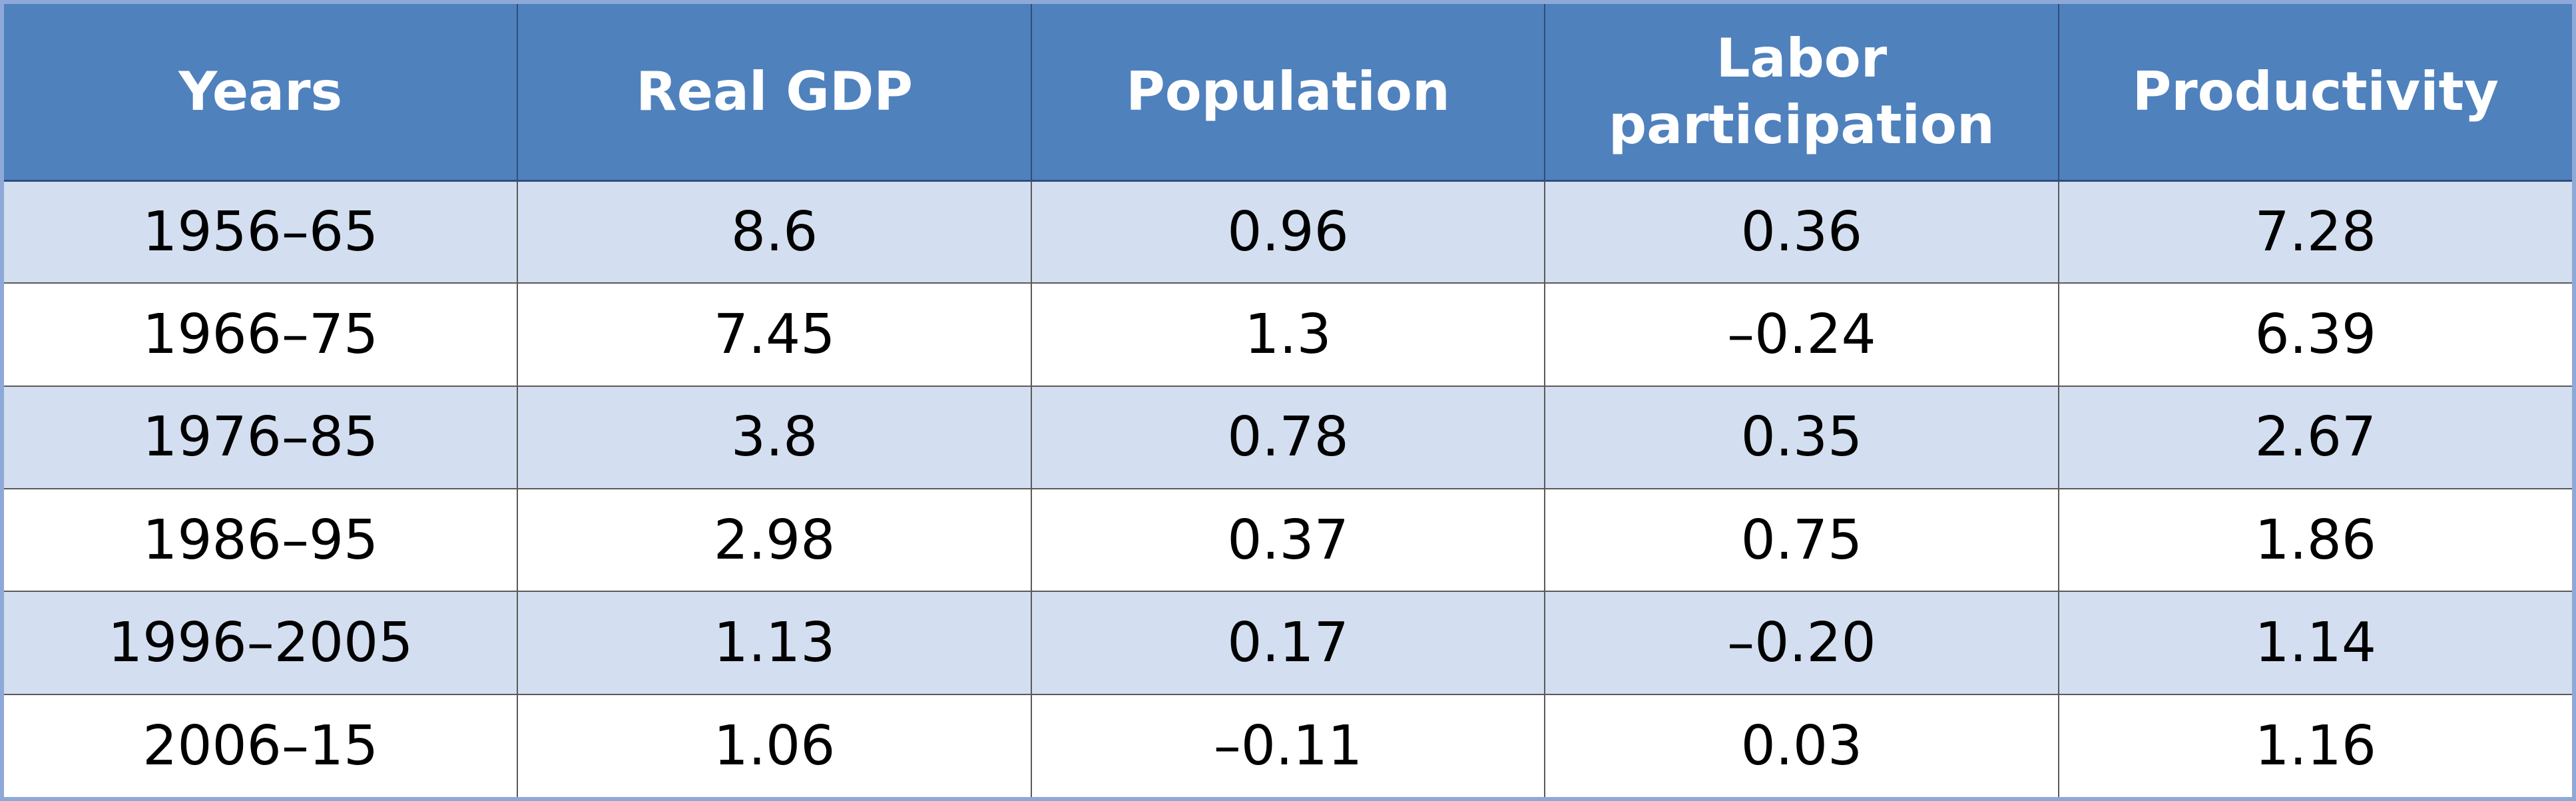  Describe the element at coordinates (774, 93) in the screenshot. I see `column-header-real-gdp: Real GDP` at that location.